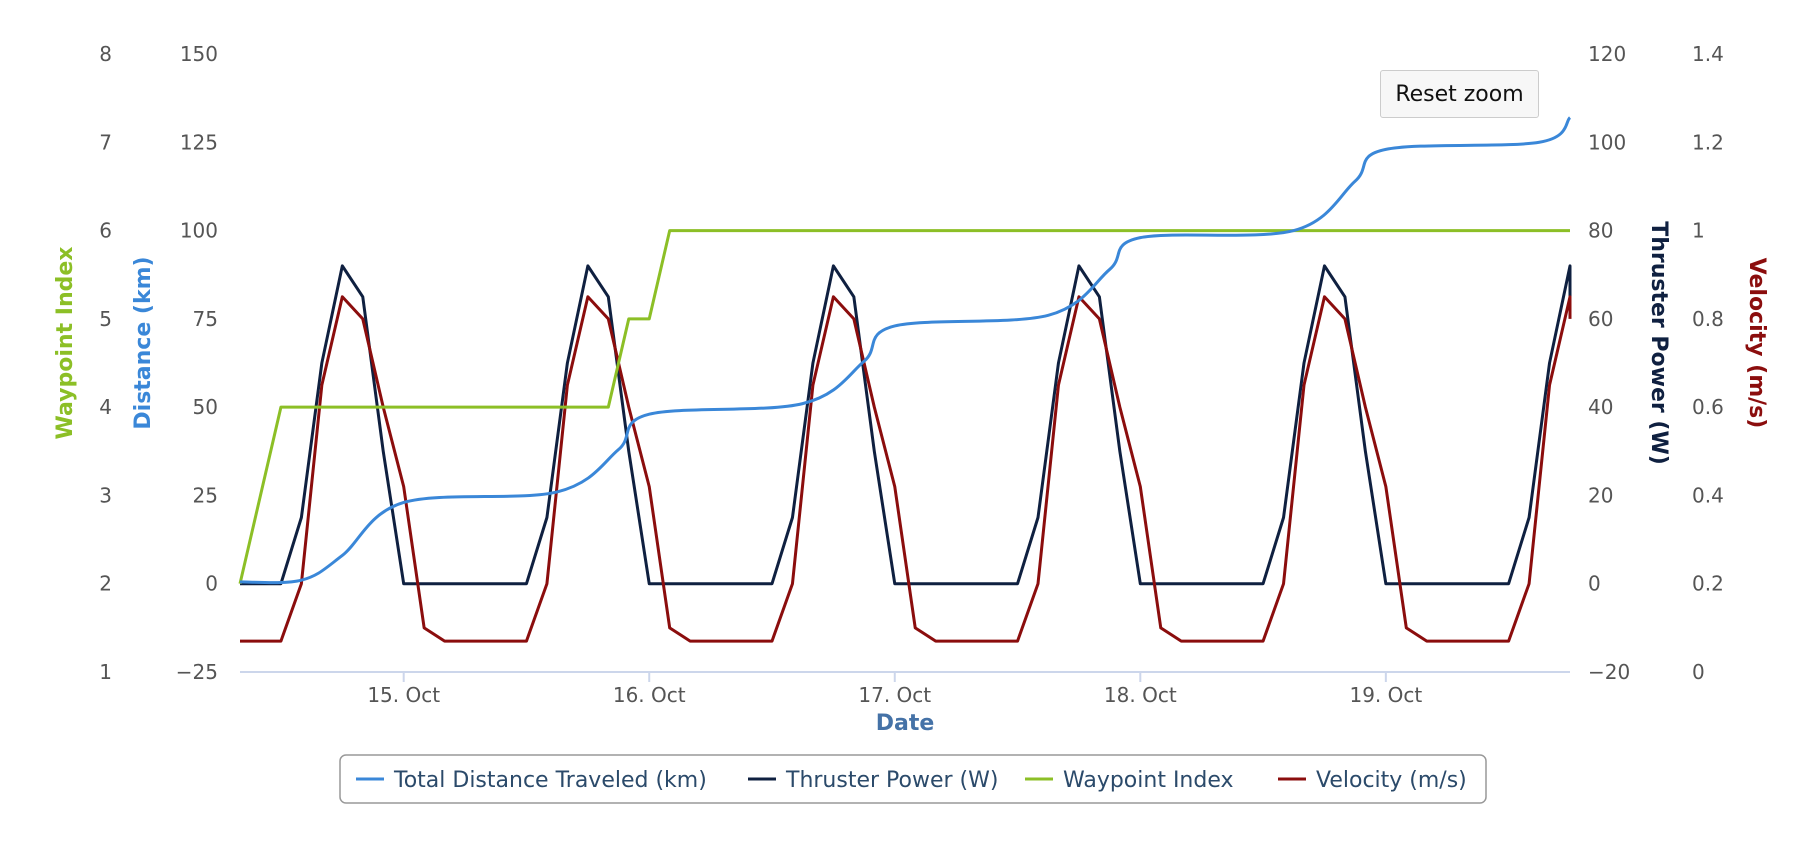  I want to click on waypoint-tick-label: 2, so click(105, 584).